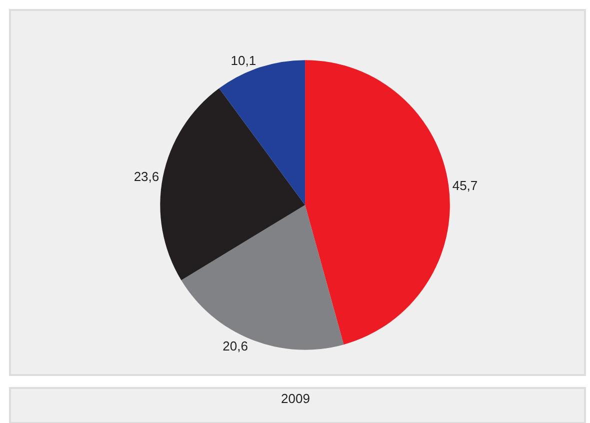 This screenshot has width=590, height=423. Describe the element at coordinates (147, 176) in the screenshot. I see `data-label: 23,6` at that location.